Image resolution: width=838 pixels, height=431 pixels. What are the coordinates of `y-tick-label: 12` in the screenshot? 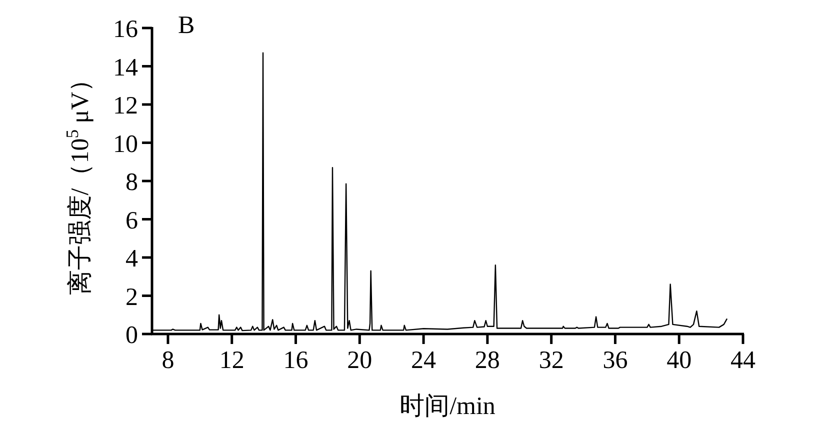 It's located at (125, 106).